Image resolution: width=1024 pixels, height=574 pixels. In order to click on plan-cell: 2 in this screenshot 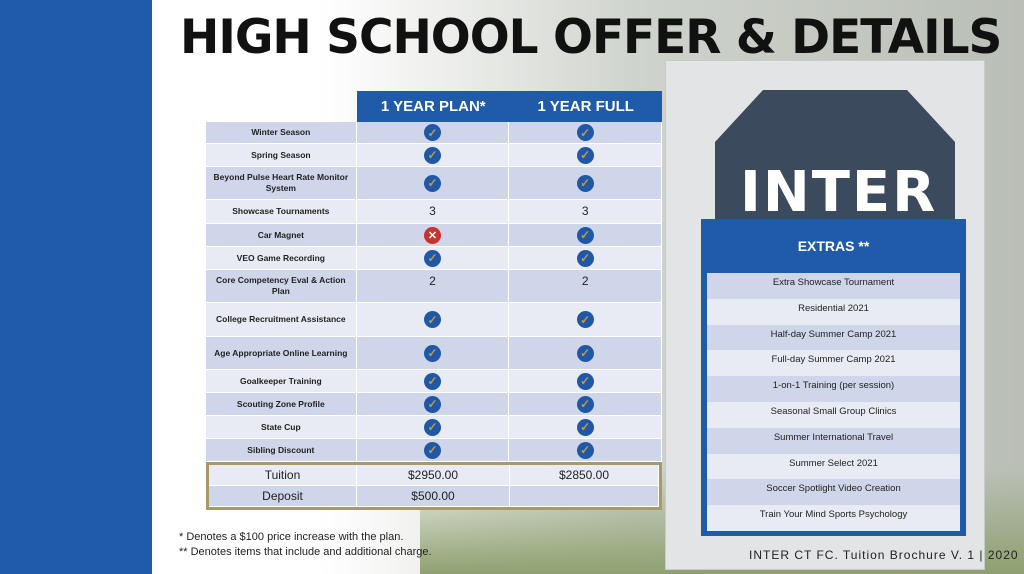, I will do `click(433, 286)`.